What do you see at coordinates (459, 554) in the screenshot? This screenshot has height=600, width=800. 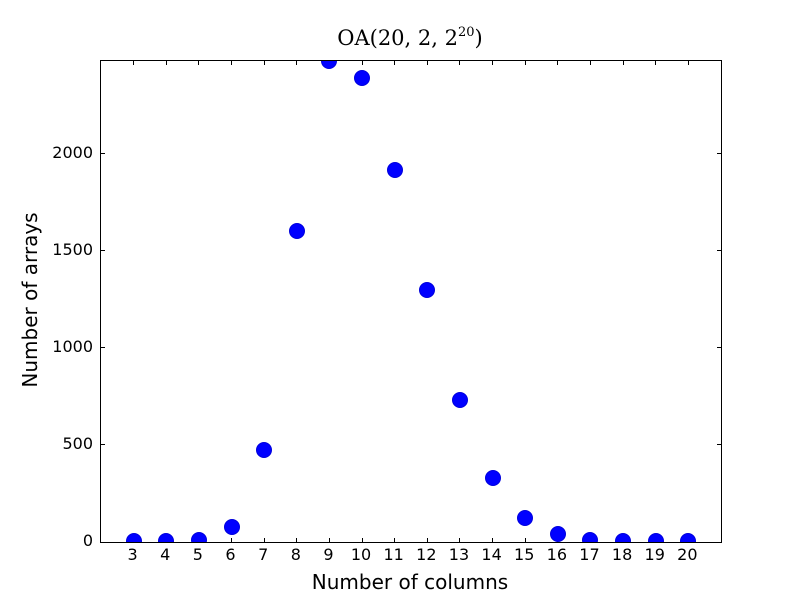 I see `x-tick-label: 13` at bounding box center [459, 554].